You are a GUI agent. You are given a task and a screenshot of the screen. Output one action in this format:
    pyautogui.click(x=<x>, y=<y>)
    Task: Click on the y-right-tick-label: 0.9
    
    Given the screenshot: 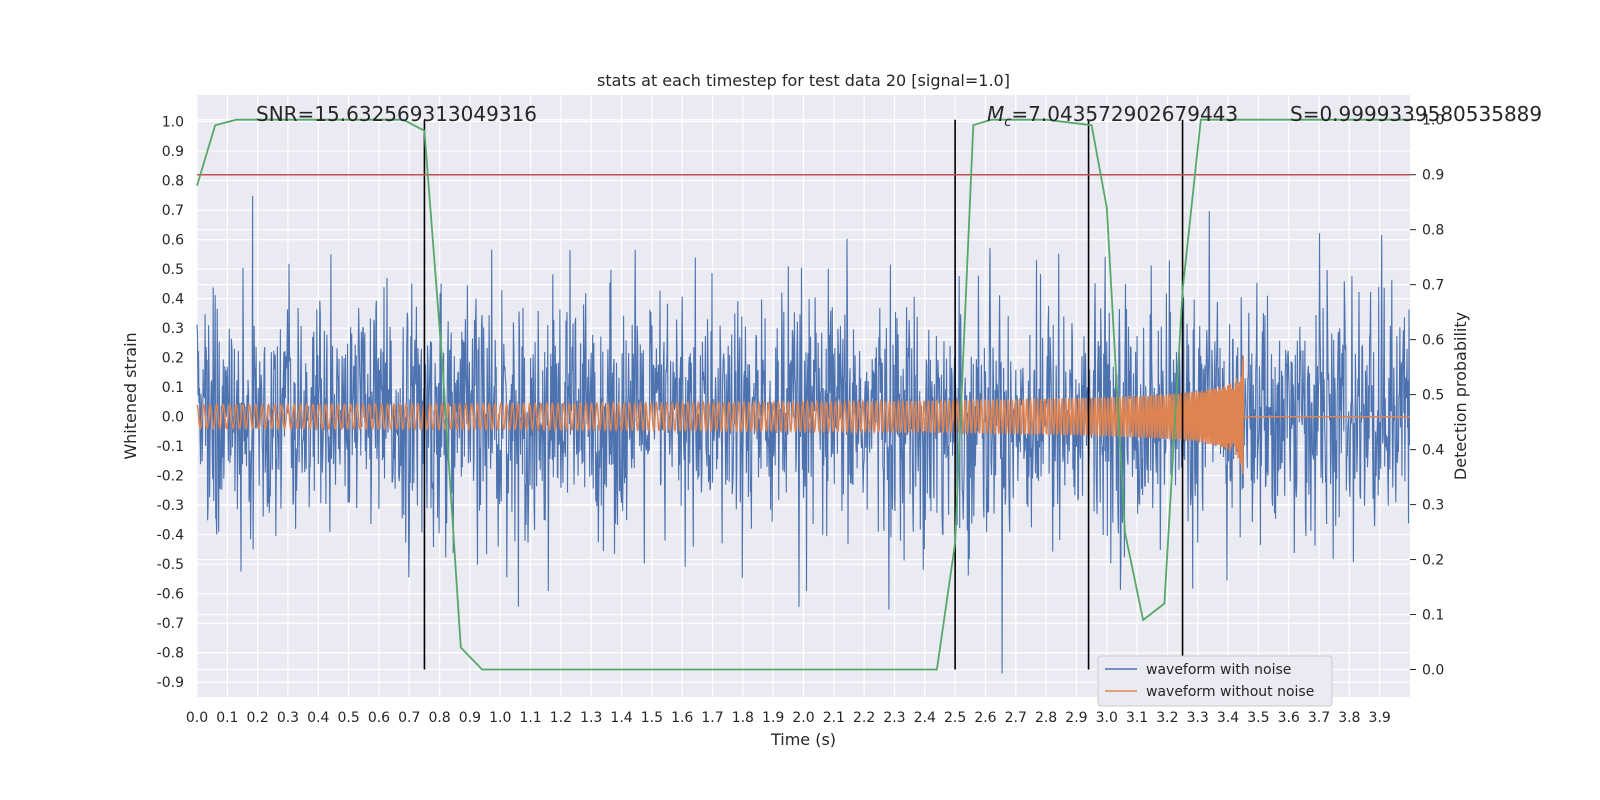 What is the action you would take?
    pyautogui.click(x=1433, y=176)
    